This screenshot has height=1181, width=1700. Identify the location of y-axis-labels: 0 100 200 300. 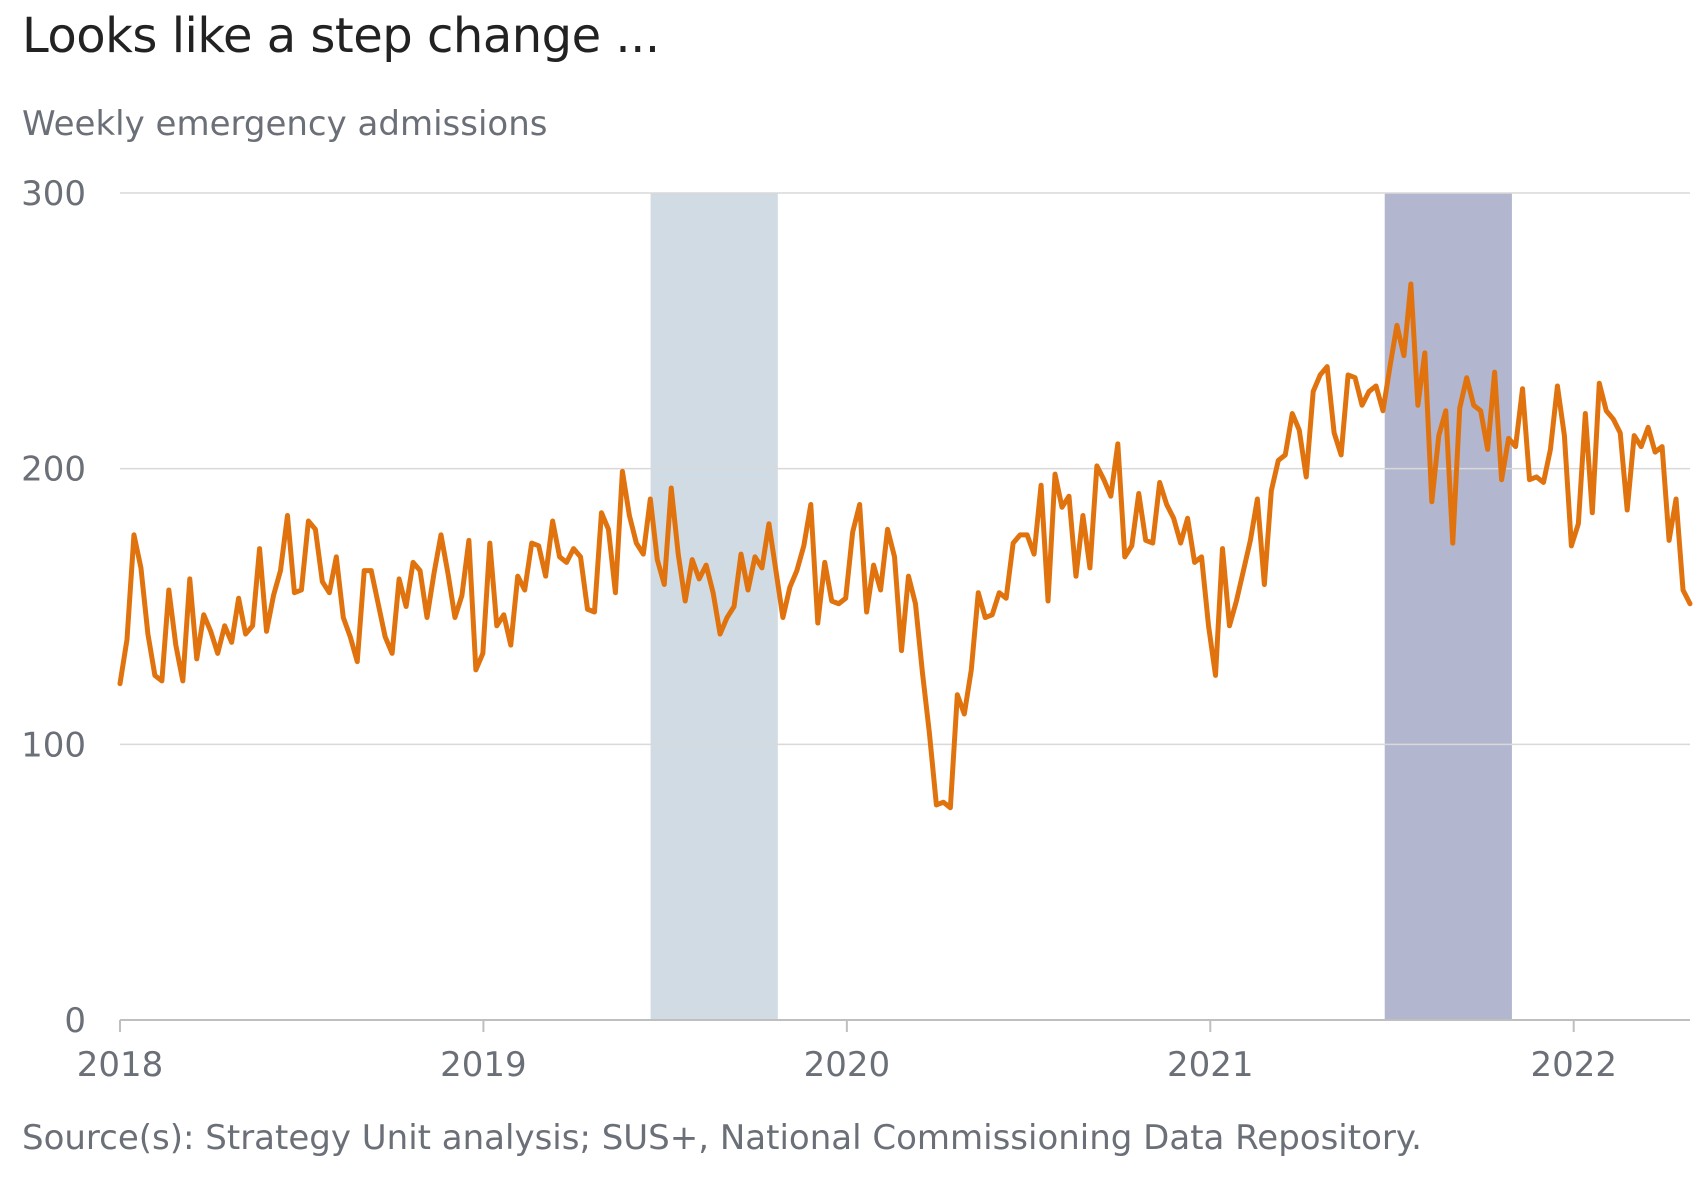
(53, 607).